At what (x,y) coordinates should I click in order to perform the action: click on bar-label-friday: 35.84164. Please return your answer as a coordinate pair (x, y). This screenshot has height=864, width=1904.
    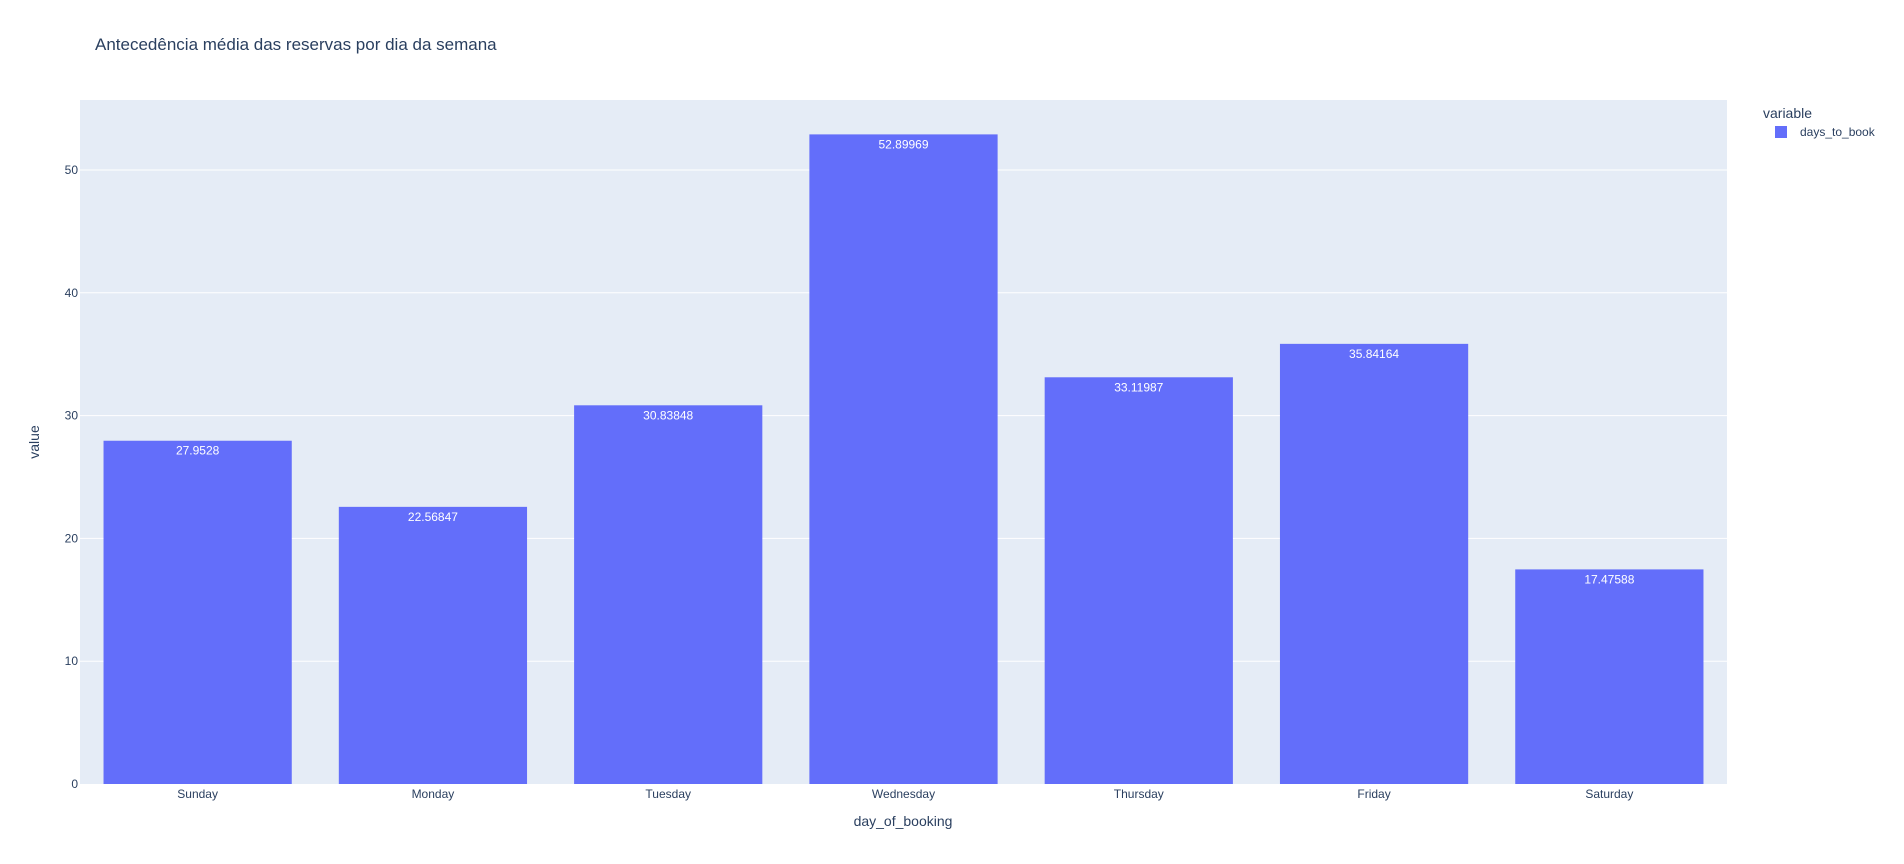
    Looking at the image, I should click on (1374, 354).